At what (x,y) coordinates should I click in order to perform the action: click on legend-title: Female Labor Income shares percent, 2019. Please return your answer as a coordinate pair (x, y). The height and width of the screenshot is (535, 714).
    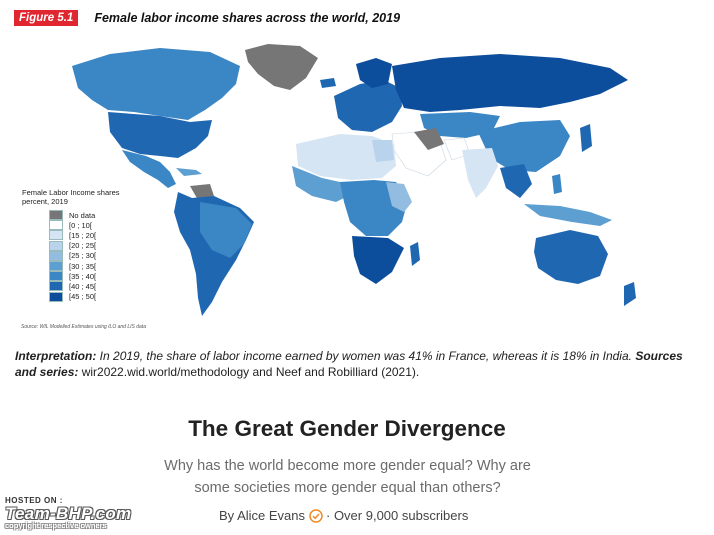
    Looking at the image, I should click on (71, 197).